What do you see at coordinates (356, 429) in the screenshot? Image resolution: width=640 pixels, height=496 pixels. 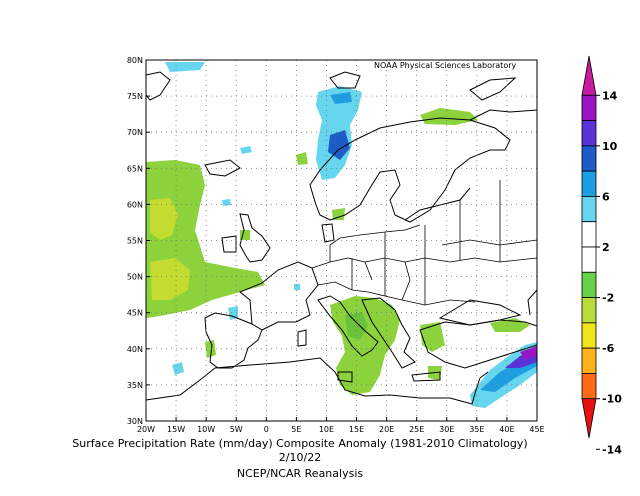 I see `longitude-label: 15E` at bounding box center [356, 429].